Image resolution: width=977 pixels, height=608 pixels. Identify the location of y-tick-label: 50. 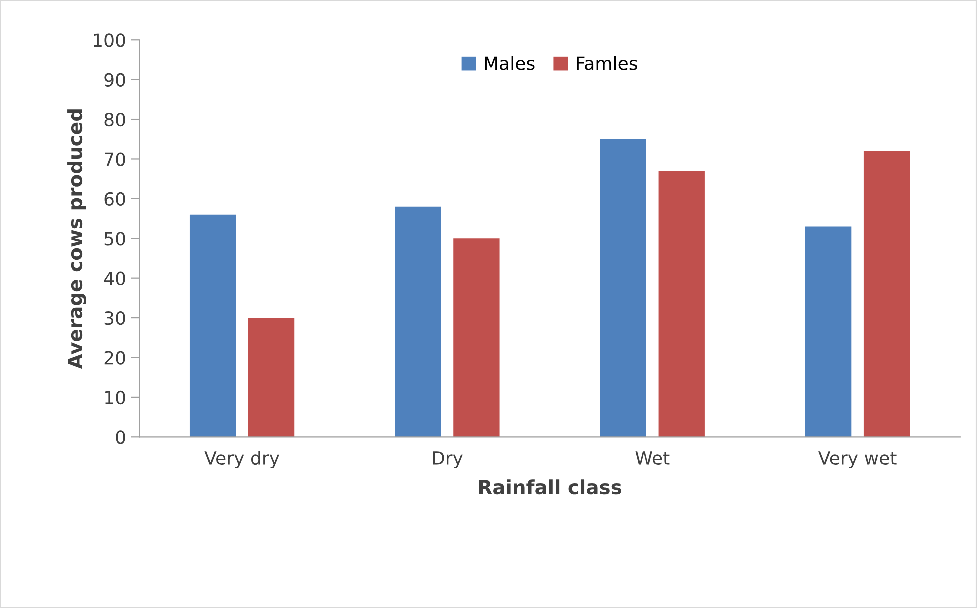
(115, 239).